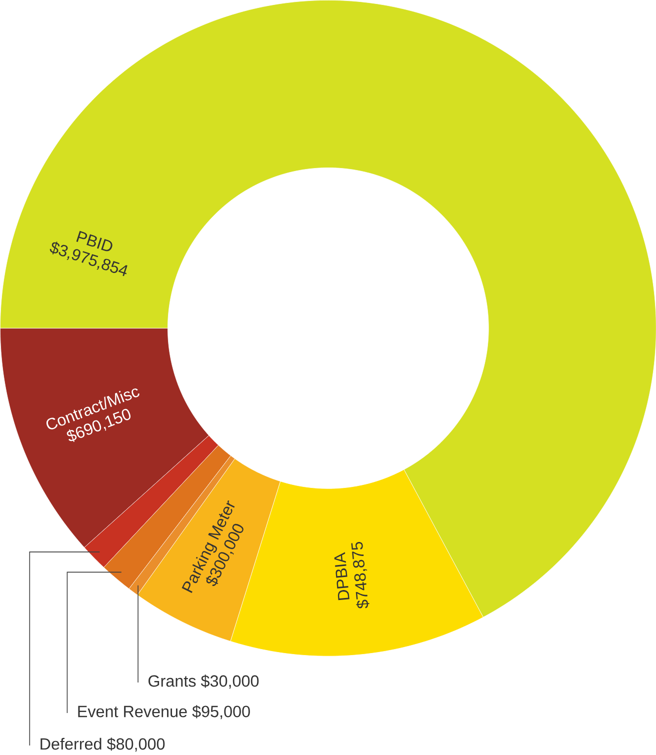 Image resolution: width=656 pixels, height=755 pixels. I want to click on slice-label: DPBIA, so click(342, 576).